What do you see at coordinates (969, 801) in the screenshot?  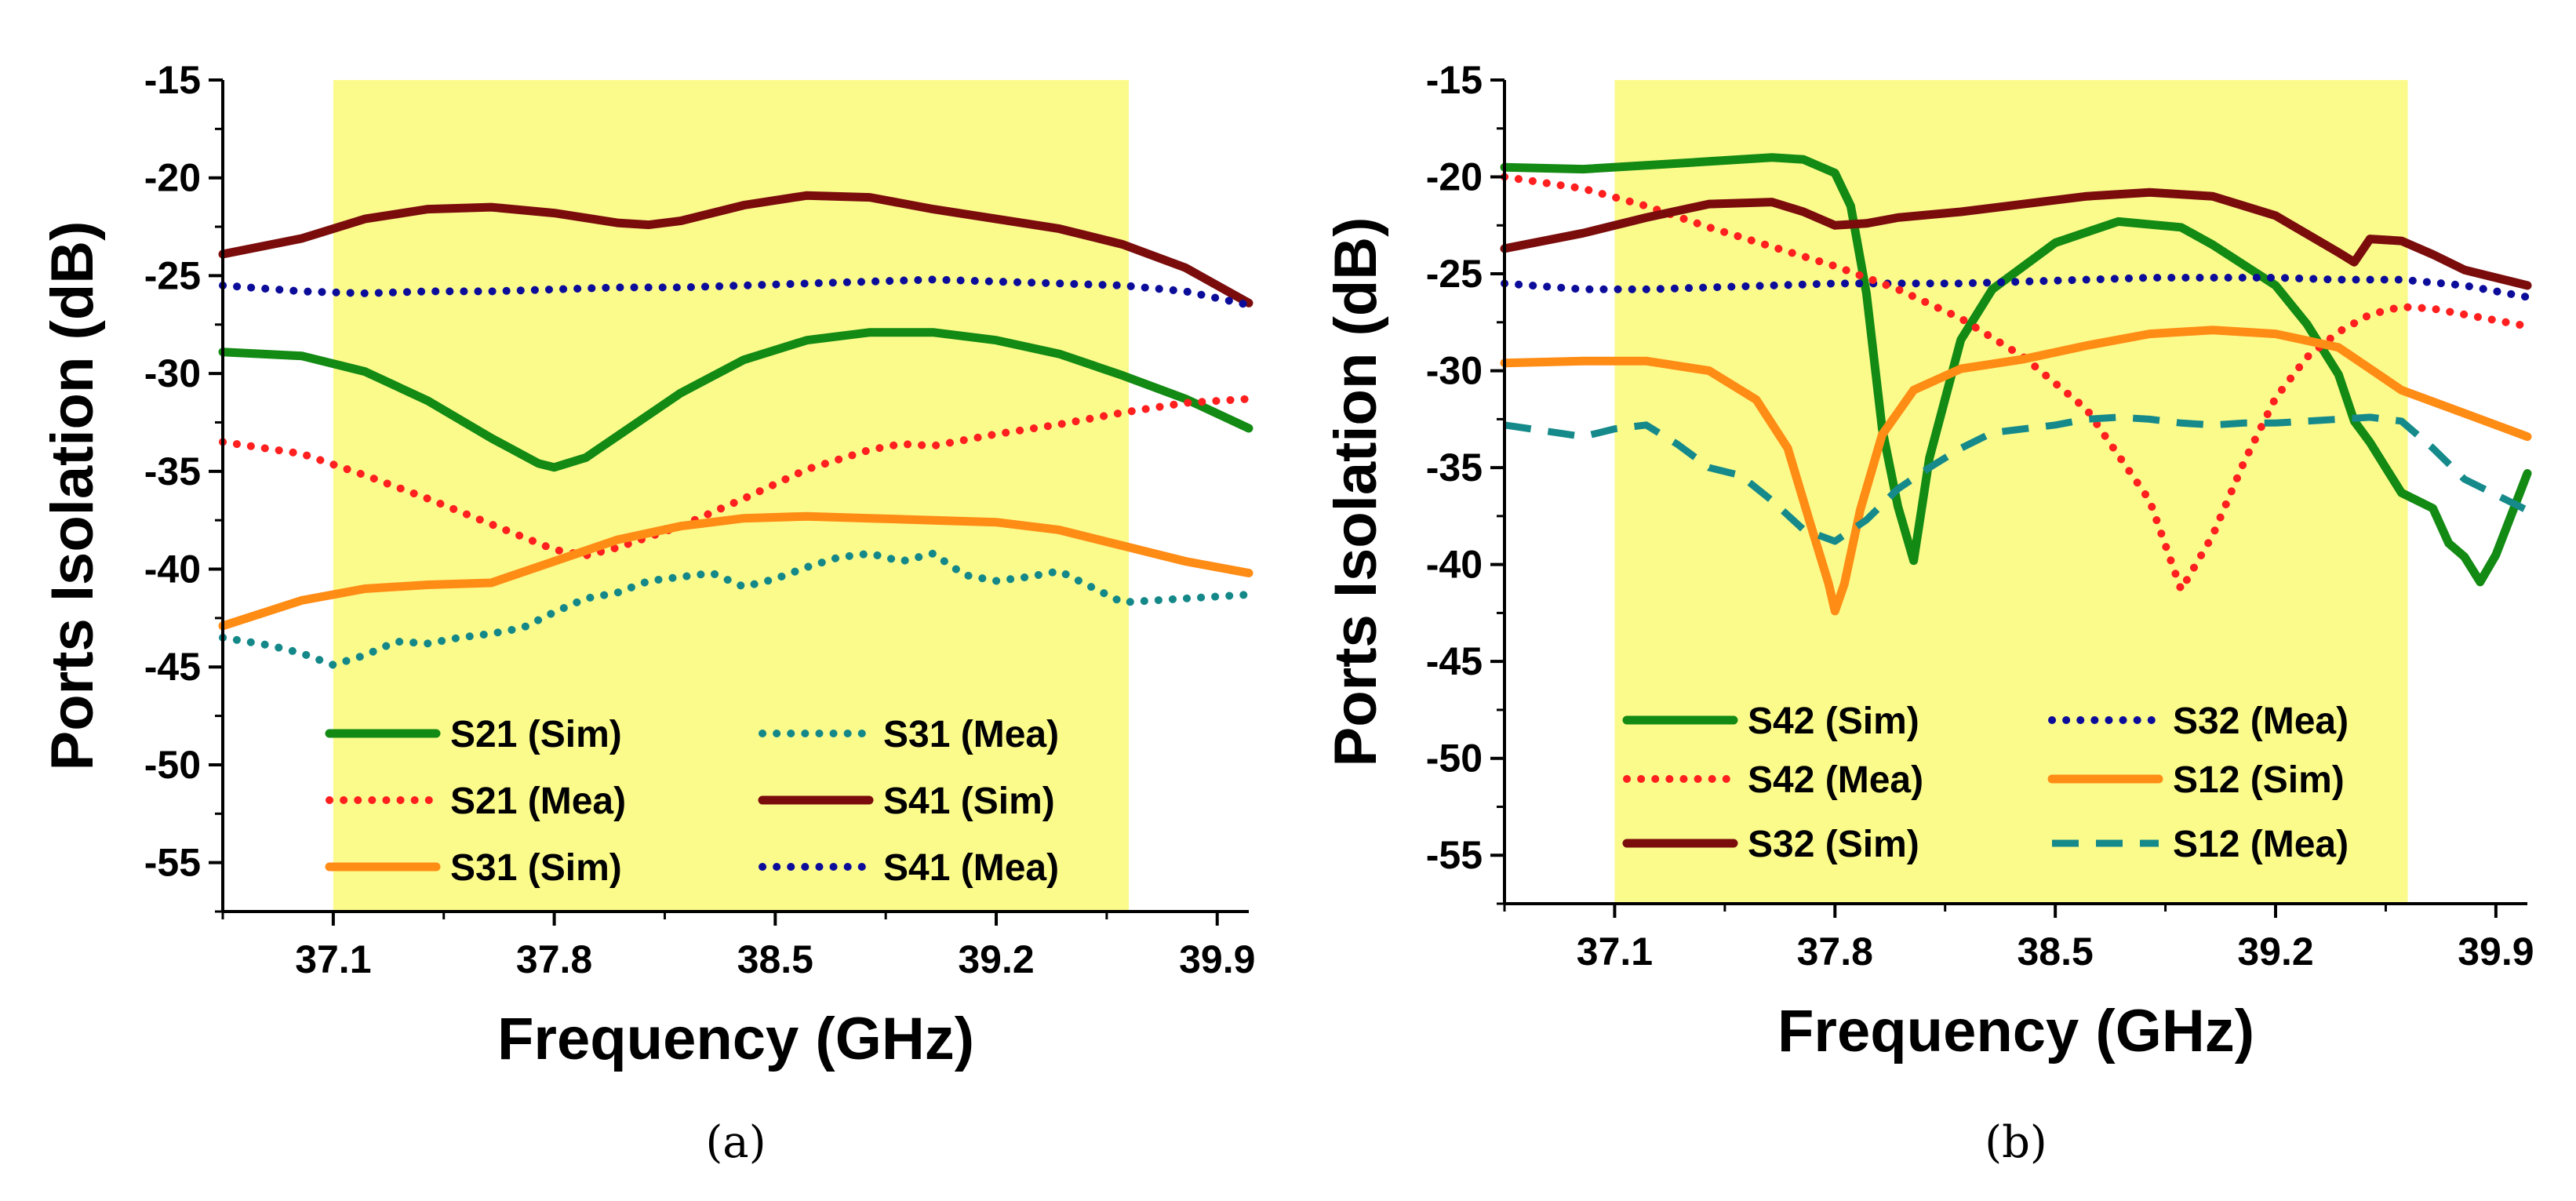 I see `legend-label: S41 (Sim)` at bounding box center [969, 801].